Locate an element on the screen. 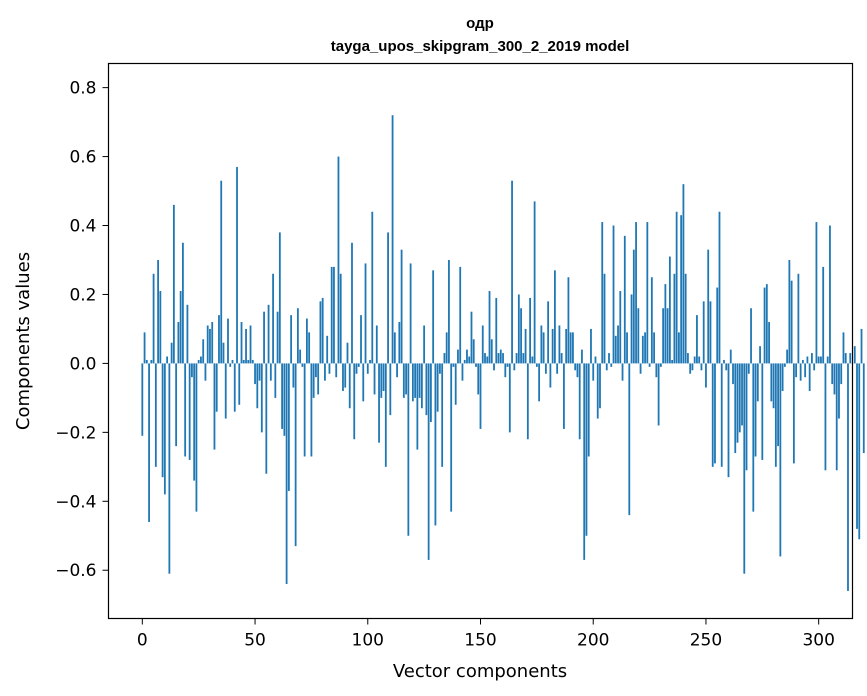 The width and height of the screenshot is (867, 696). chart-title: одр is located at coordinates (480, 23).